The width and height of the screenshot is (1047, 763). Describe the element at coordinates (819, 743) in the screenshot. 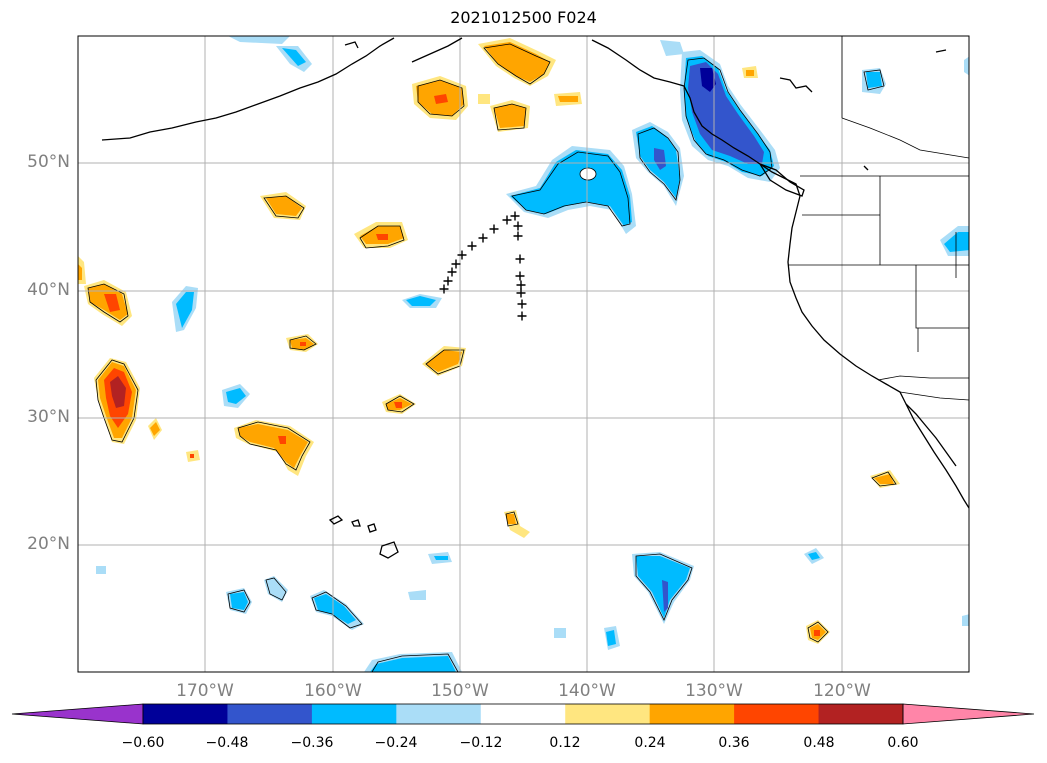

I see `colorbar-tick: 0.48` at that location.